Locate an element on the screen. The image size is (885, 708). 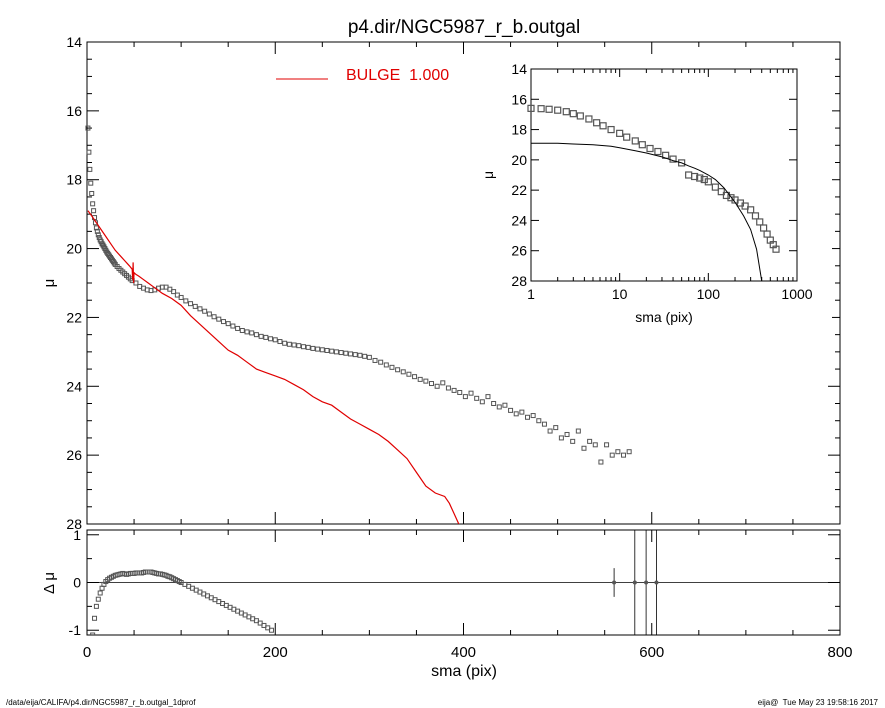
inset-y-tick-label: 18 is located at coordinates (519, 130).